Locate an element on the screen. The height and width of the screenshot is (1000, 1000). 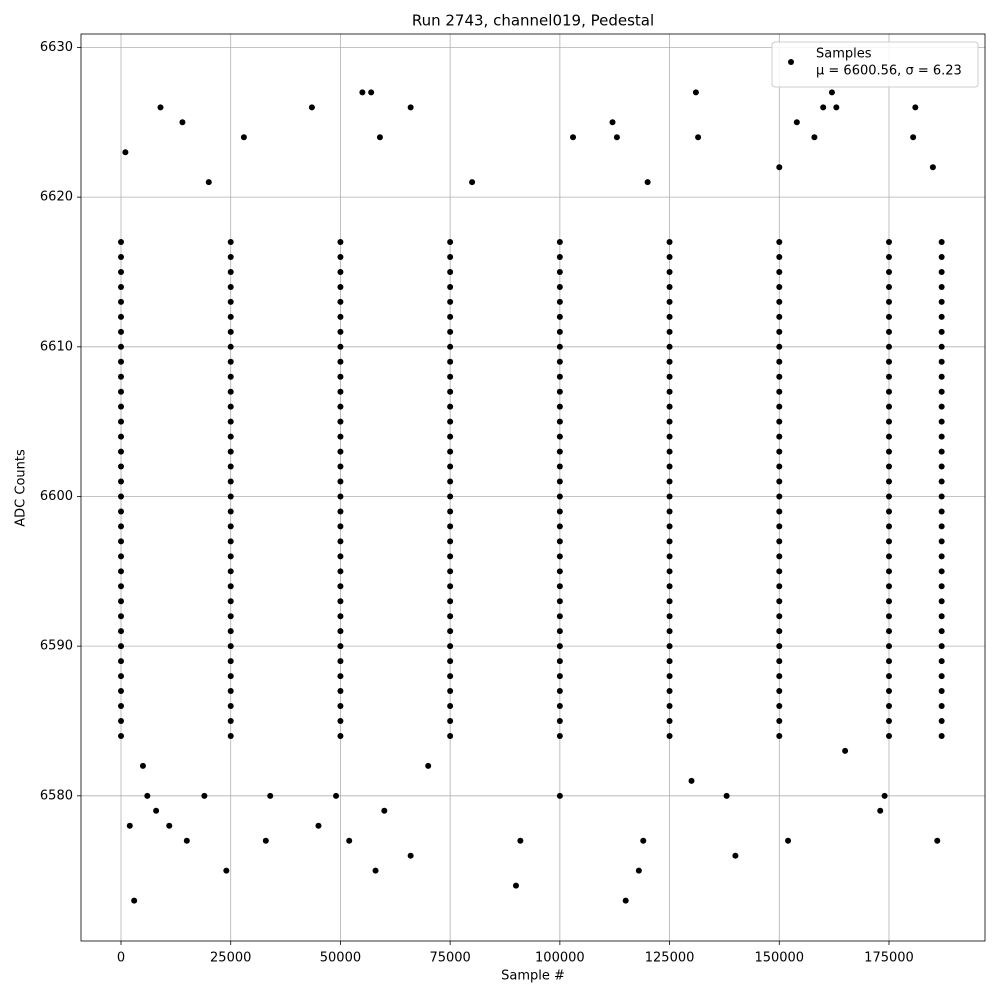
x-tick-label: 175000 is located at coordinates (889, 958).